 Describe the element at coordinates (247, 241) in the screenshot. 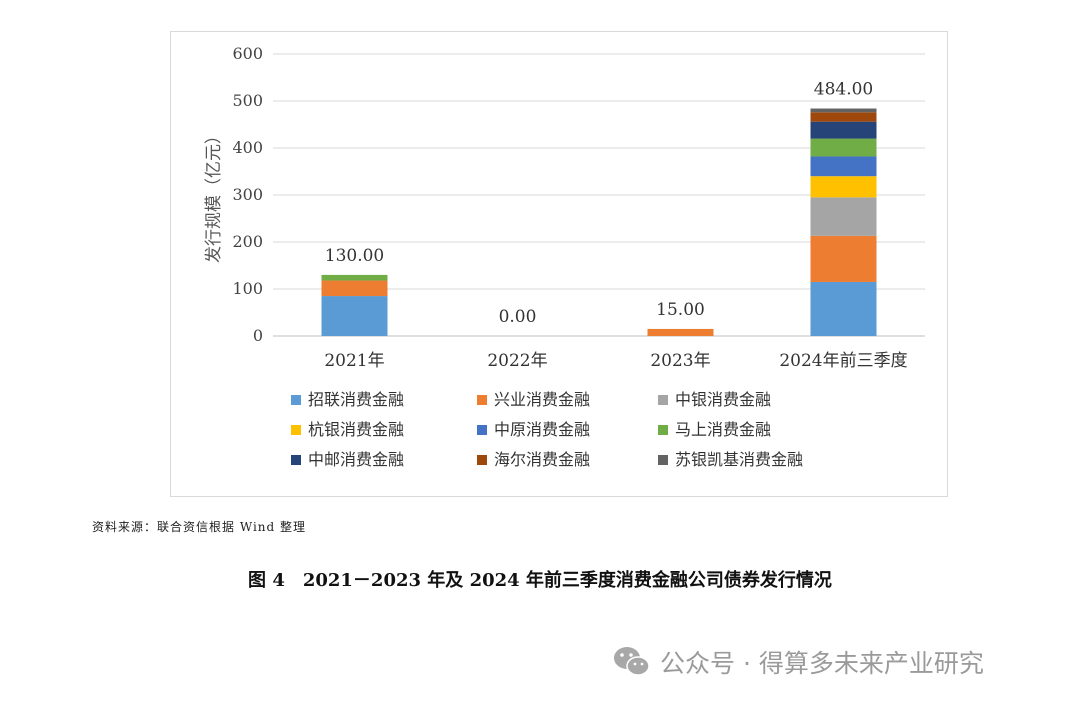

I see `y-tick-label: 200` at that location.